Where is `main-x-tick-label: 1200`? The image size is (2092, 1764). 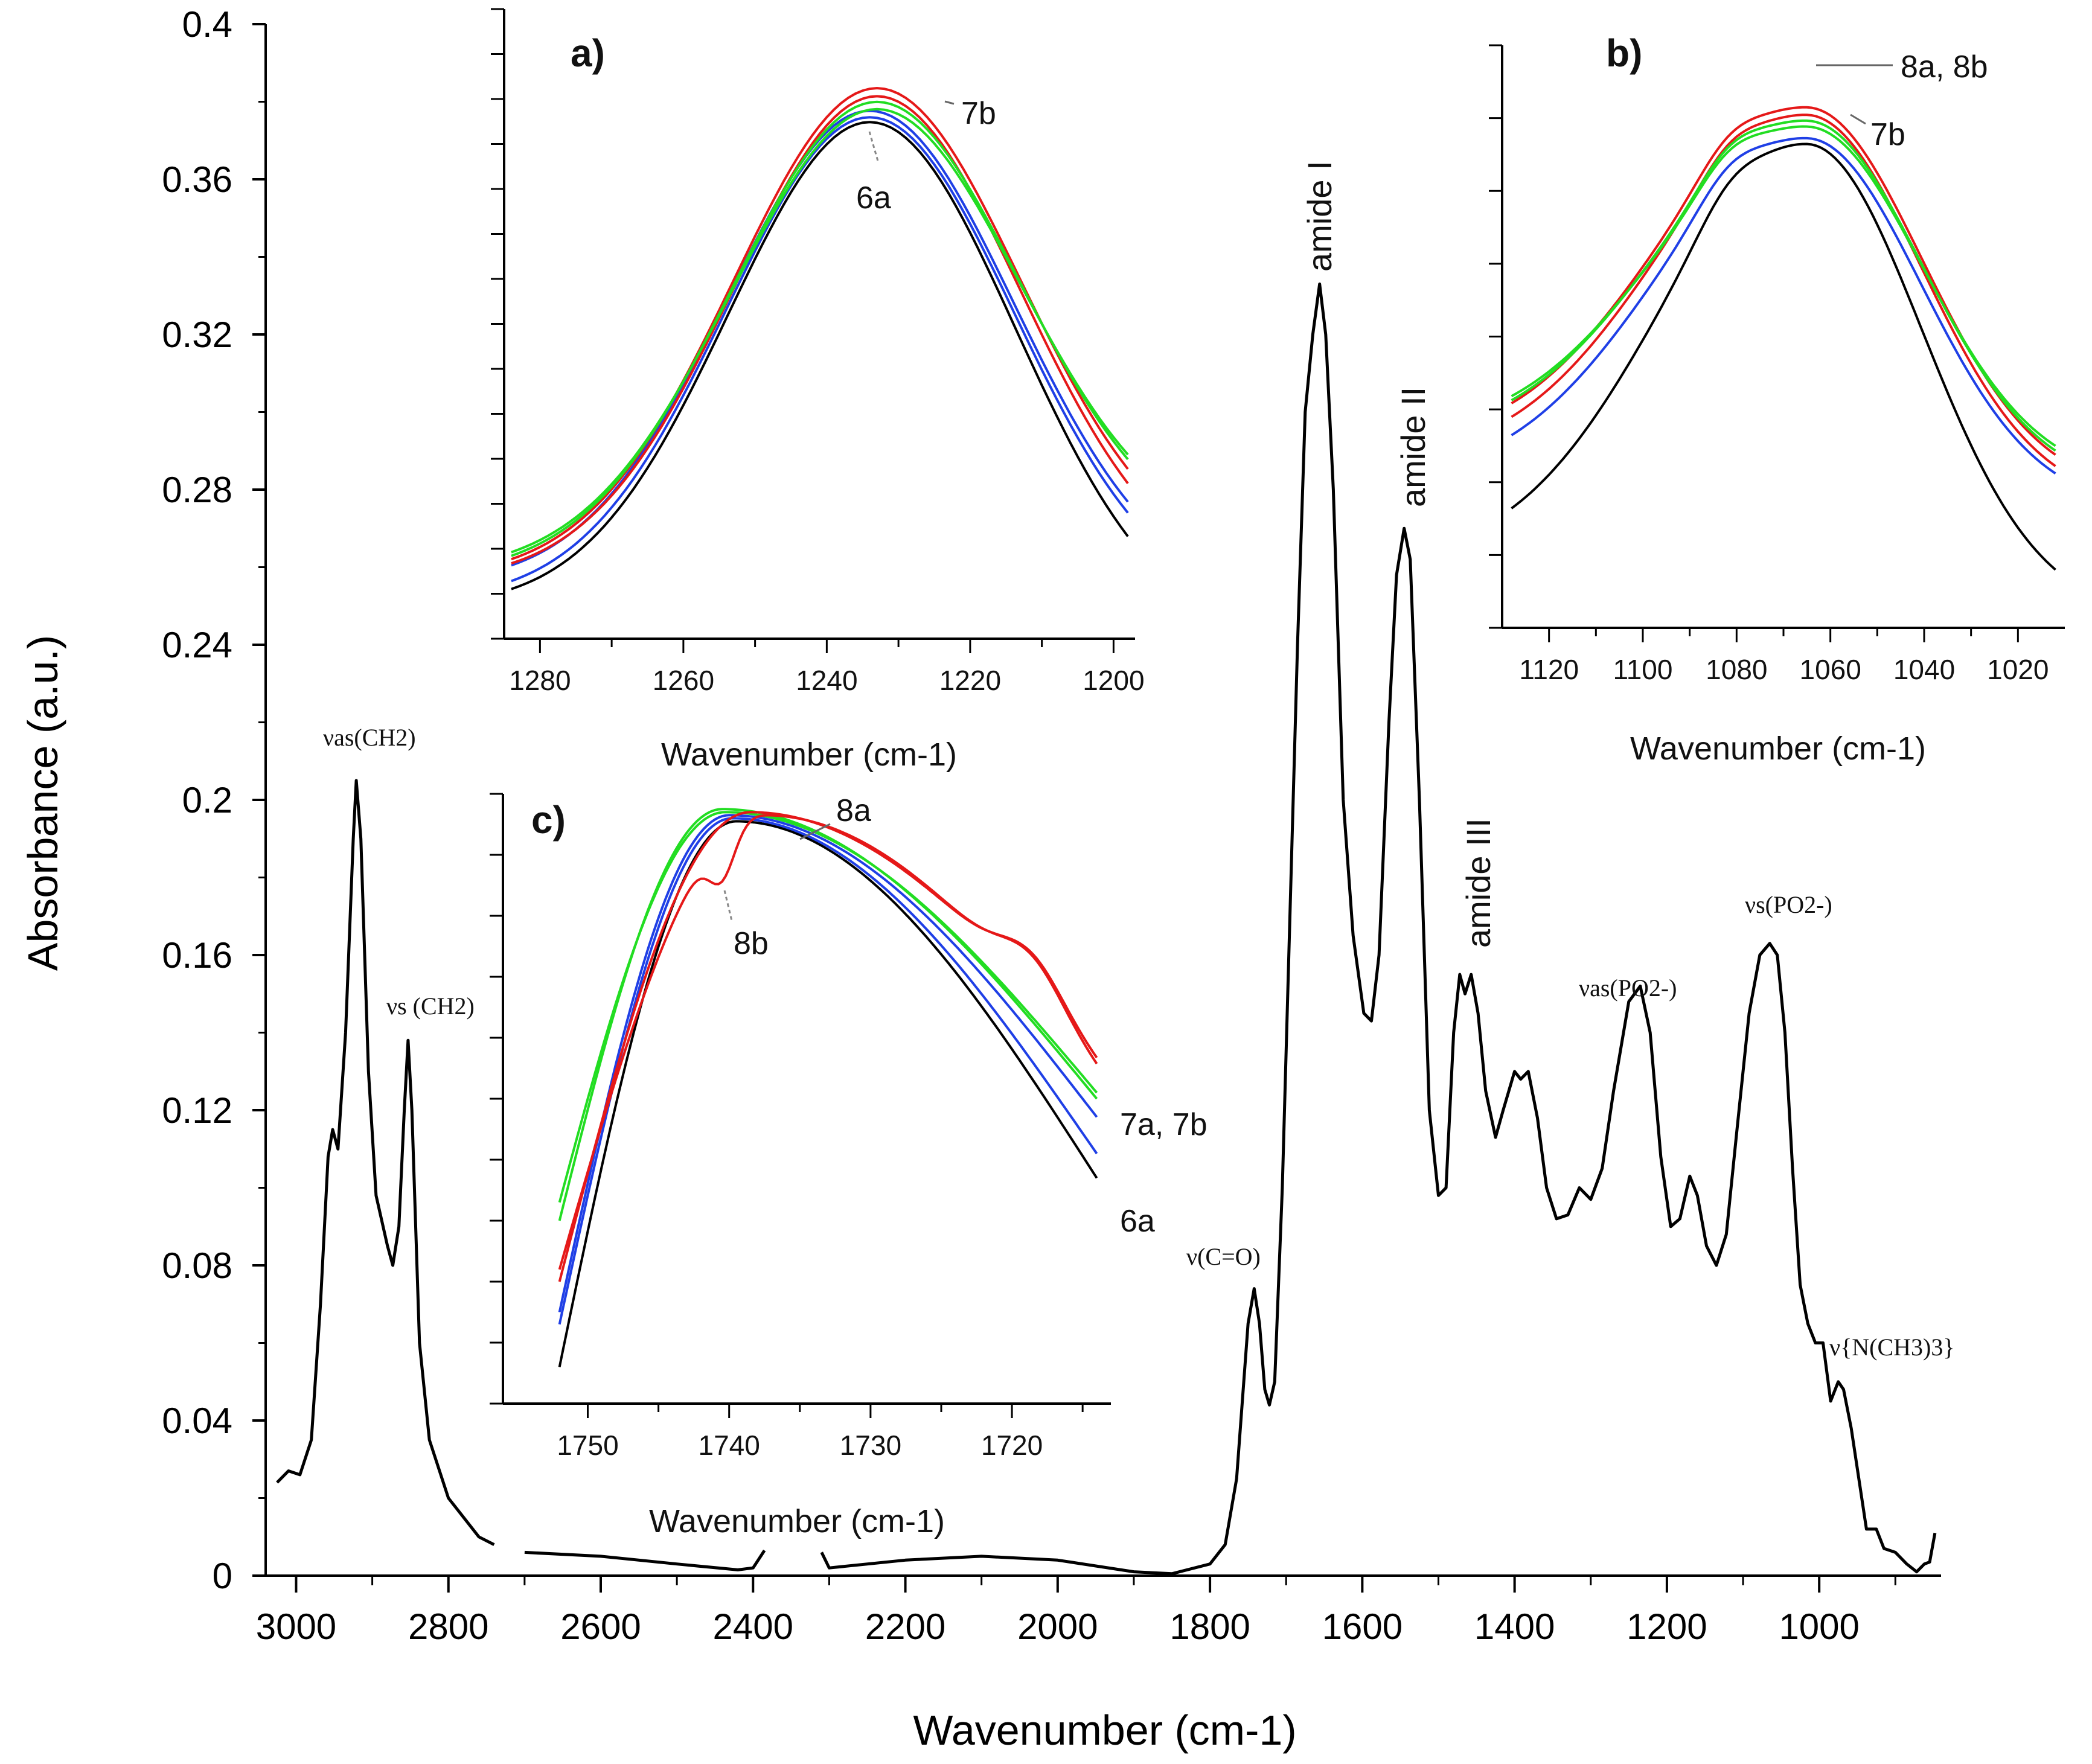
main-x-tick-label: 1200 is located at coordinates (1667, 1626).